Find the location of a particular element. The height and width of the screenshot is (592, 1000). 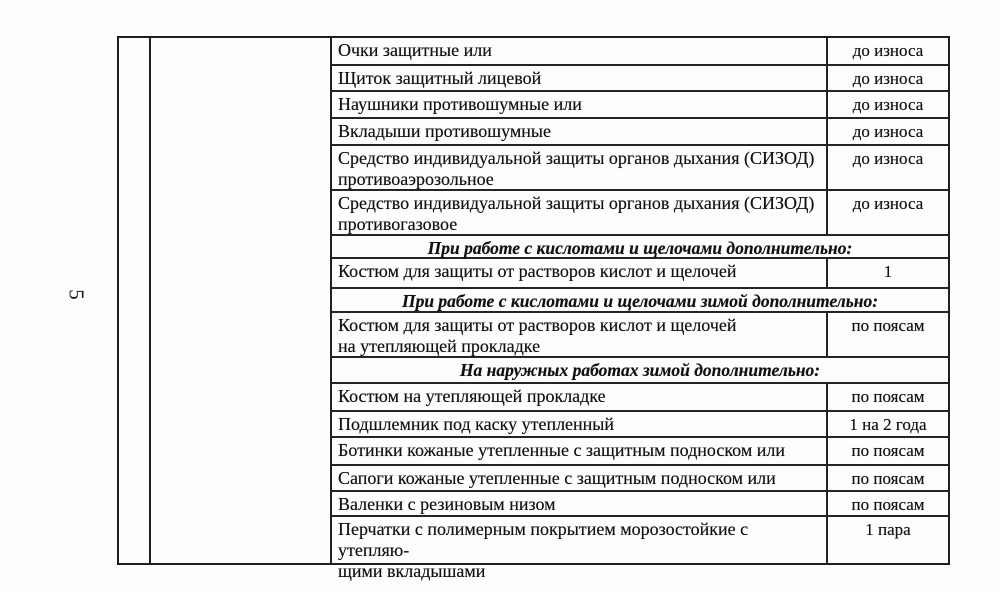

section-header-row: На наружных работах зимой дополнительно: is located at coordinates (640, 371).